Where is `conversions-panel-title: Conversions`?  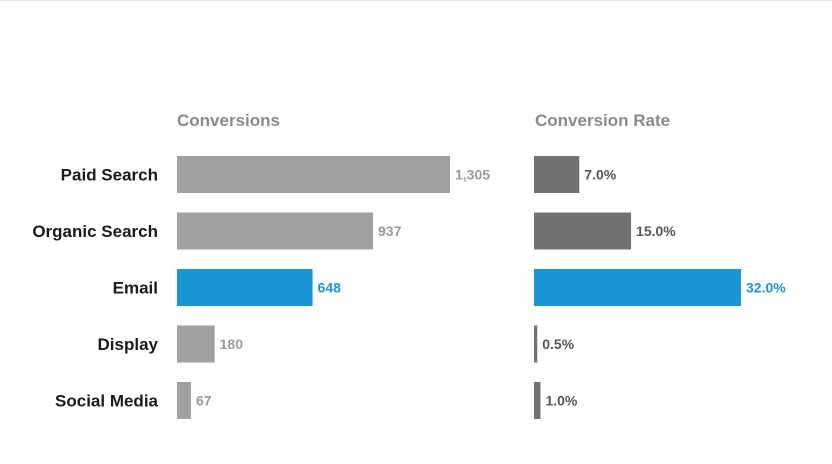
conversions-panel-title: Conversions is located at coordinates (228, 120).